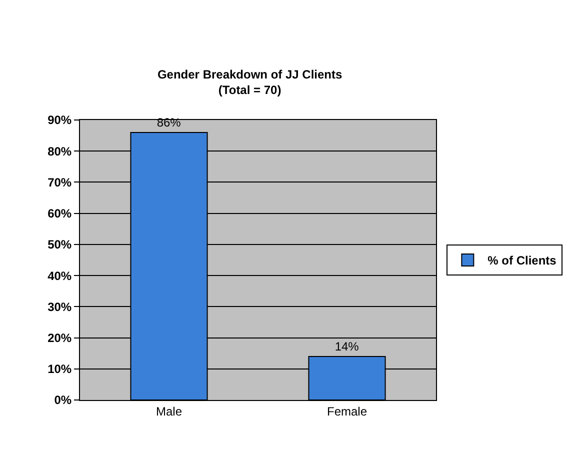 This screenshot has width=581, height=462. What do you see at coordinates (60, 120) in the screenshot?
I see `y-tick-label: 90%` at bounding box center [60, 120].